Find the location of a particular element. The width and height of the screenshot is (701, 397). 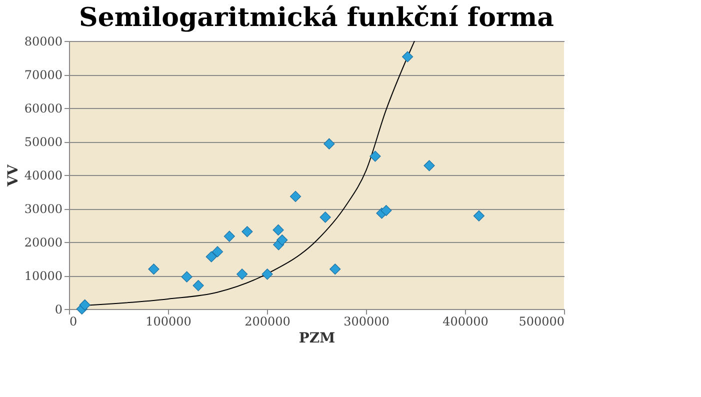

y-tick-label: 20000 is located at coordinates (43, 243).